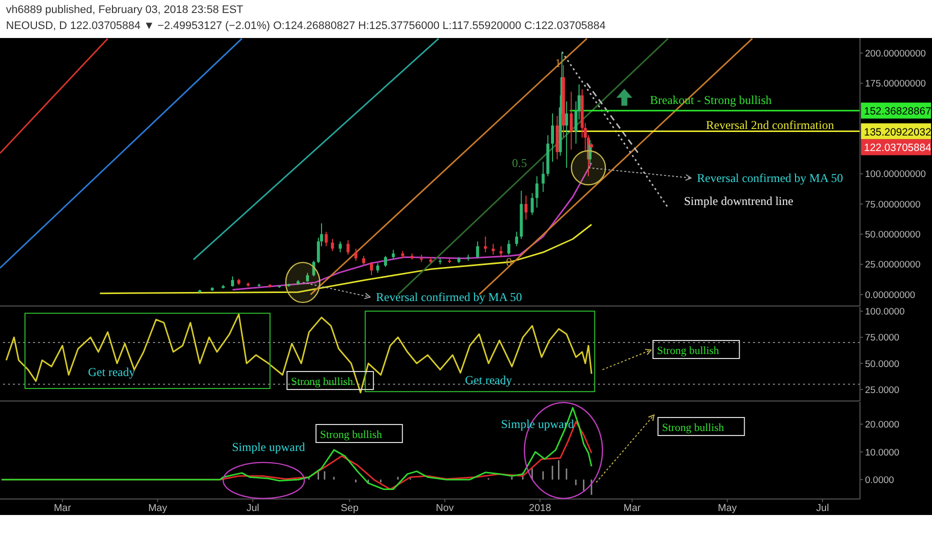 This screenshot has width=932, height=550. Describe the element at coordinates (882, 390) in the screenshot. I see `y-tick-label: 25.0000` at that location.